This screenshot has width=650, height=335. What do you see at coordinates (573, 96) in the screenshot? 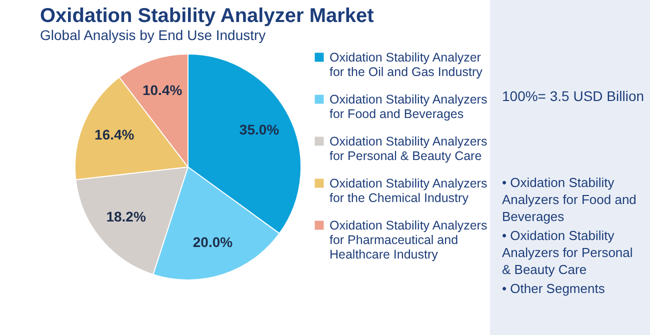
I see `text: 100%= 3.5 USD Billion` at bounding box center [573, 96].